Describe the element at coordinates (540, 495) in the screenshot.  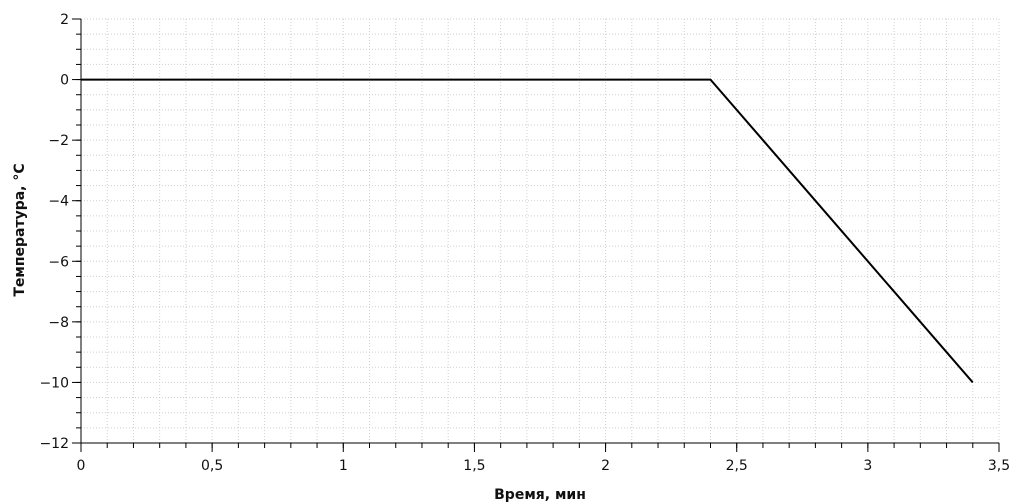
I see `x-axis-title: Время, мин` at that location.